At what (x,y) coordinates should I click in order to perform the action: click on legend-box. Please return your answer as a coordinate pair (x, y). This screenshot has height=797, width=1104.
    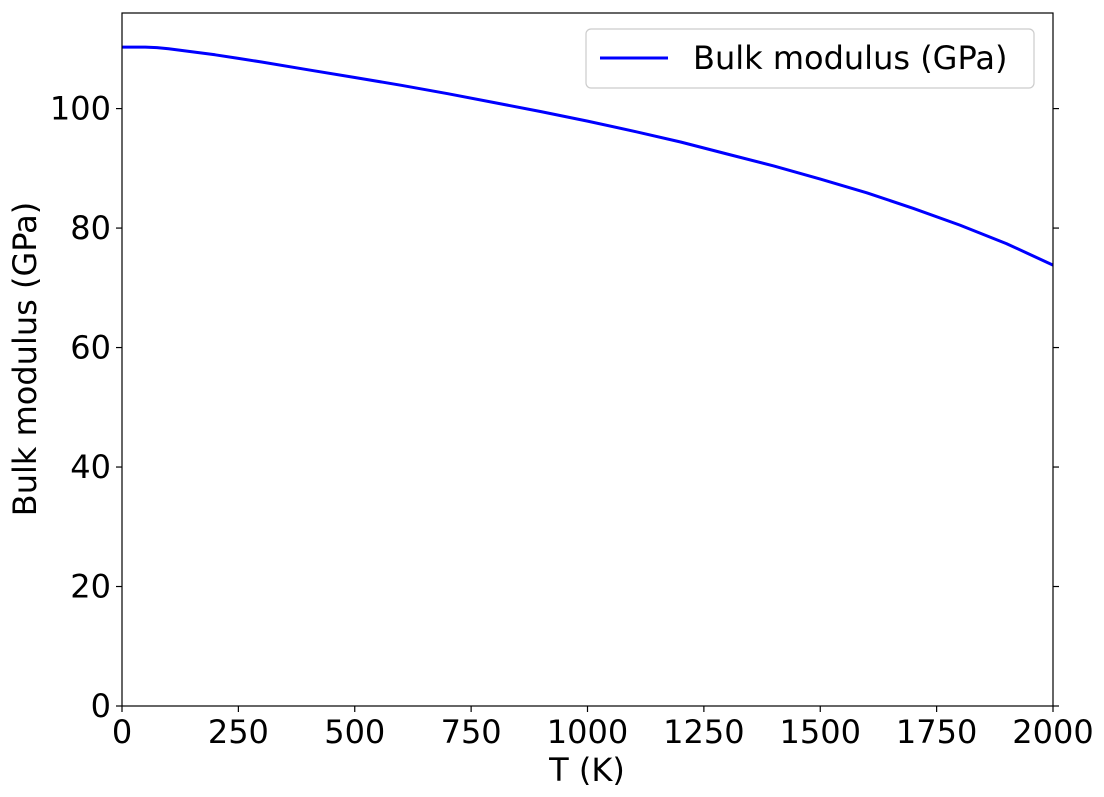
    Looking at the image, I should click on (810, 58).